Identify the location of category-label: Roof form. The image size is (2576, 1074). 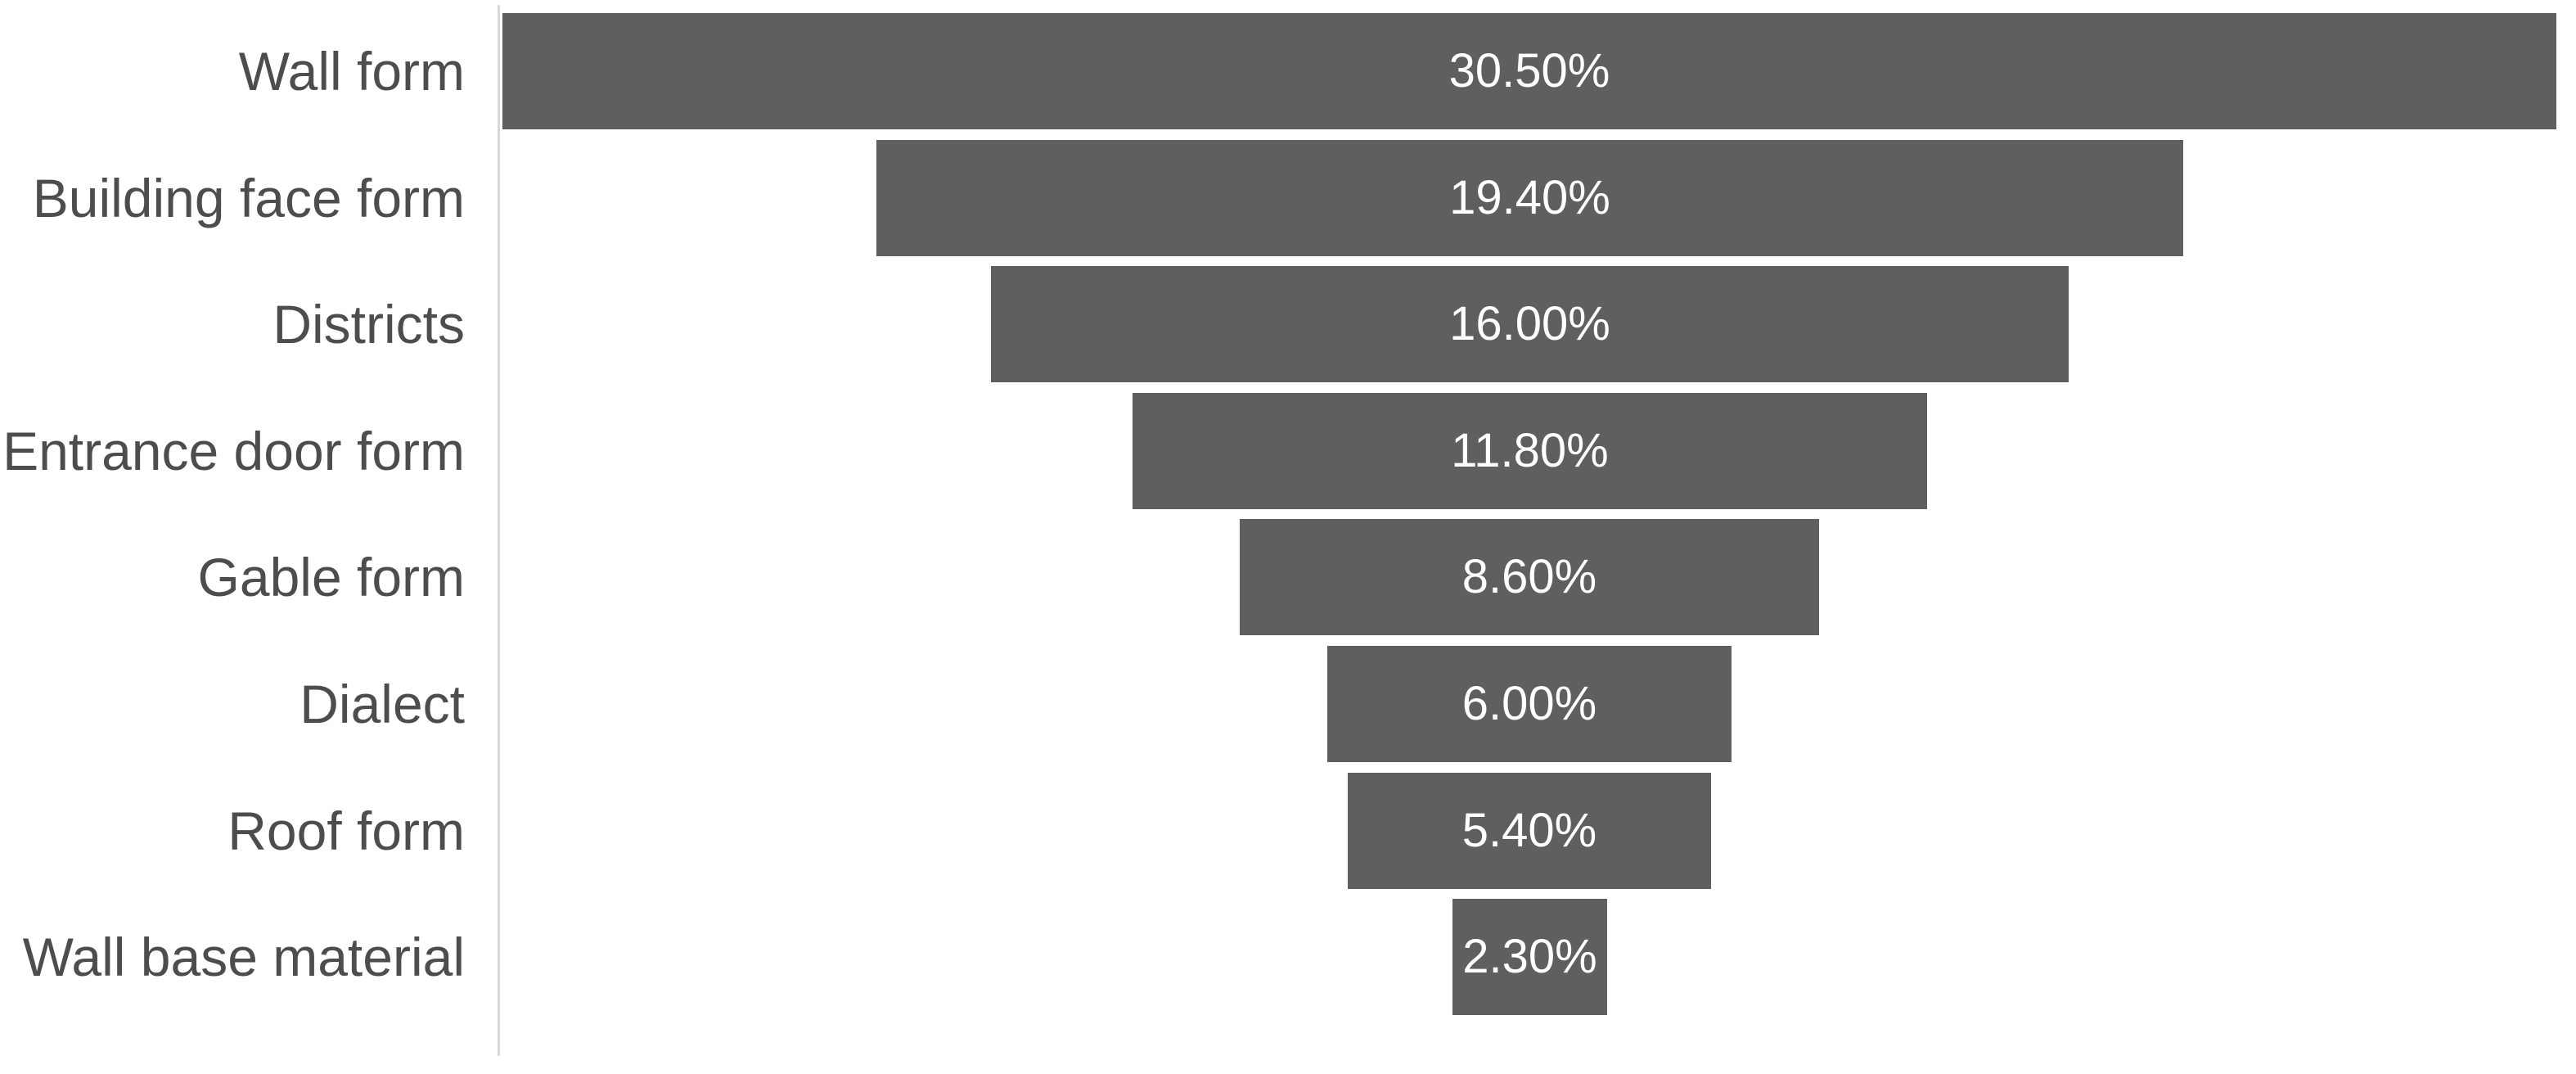
(346, 831).